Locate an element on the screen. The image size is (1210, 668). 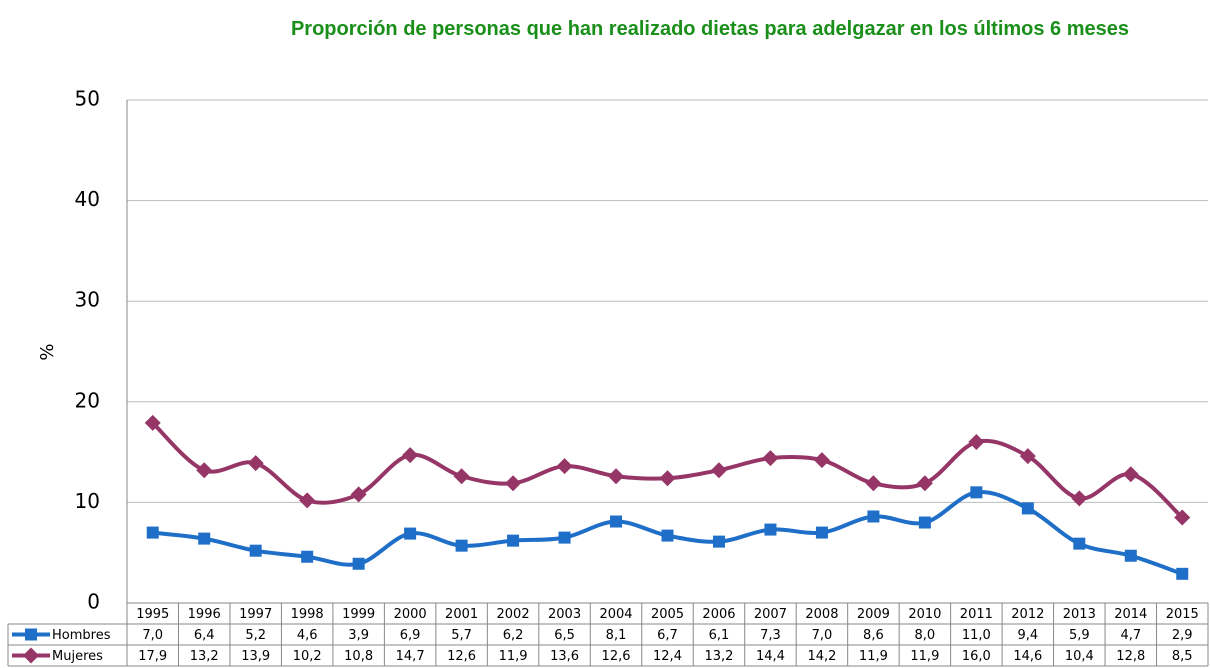
x-tick-label: 1998 is located at coordinates (307, 614).